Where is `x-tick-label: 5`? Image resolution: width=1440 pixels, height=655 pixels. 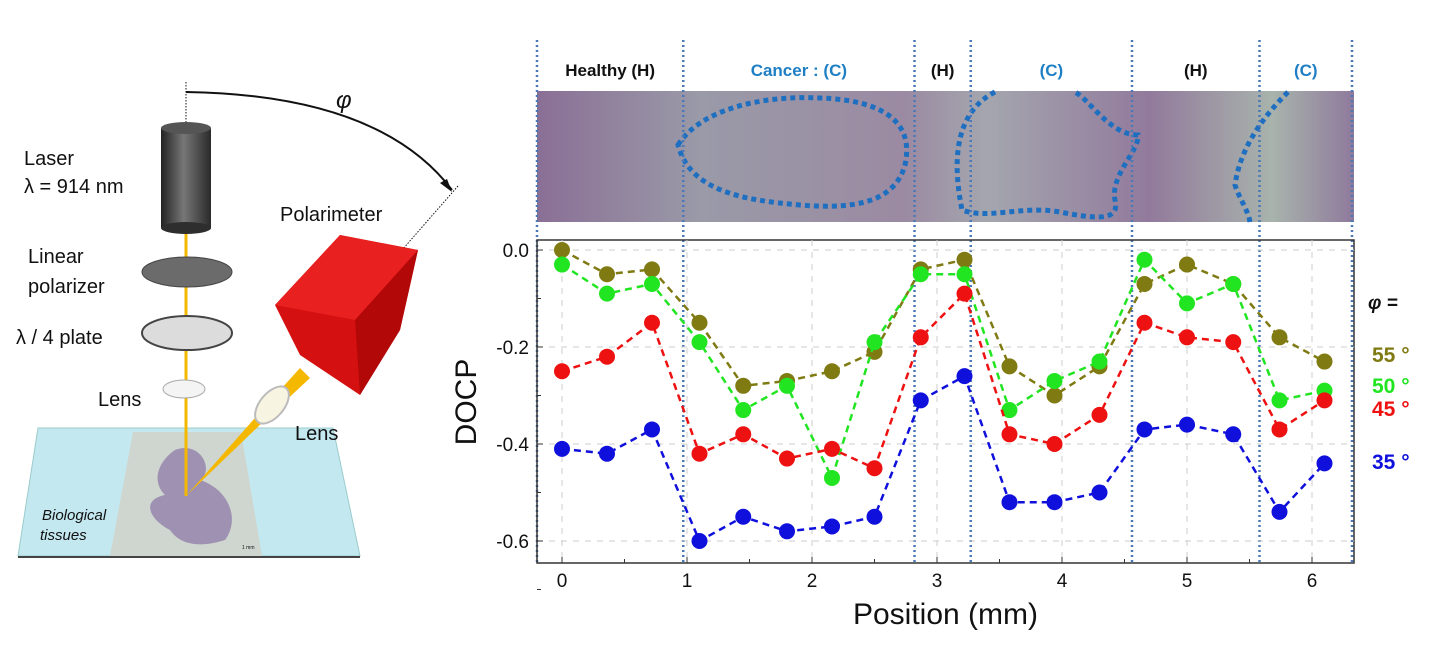 x-tick-label: 5 is located at coordinates (1187, 581).